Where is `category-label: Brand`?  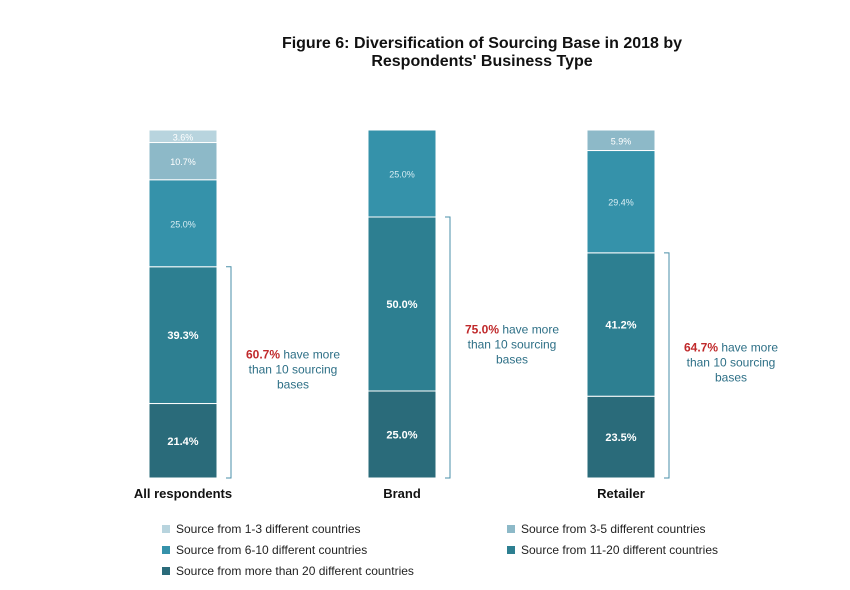 category-label: Brand is located at coordinates (402, 493).